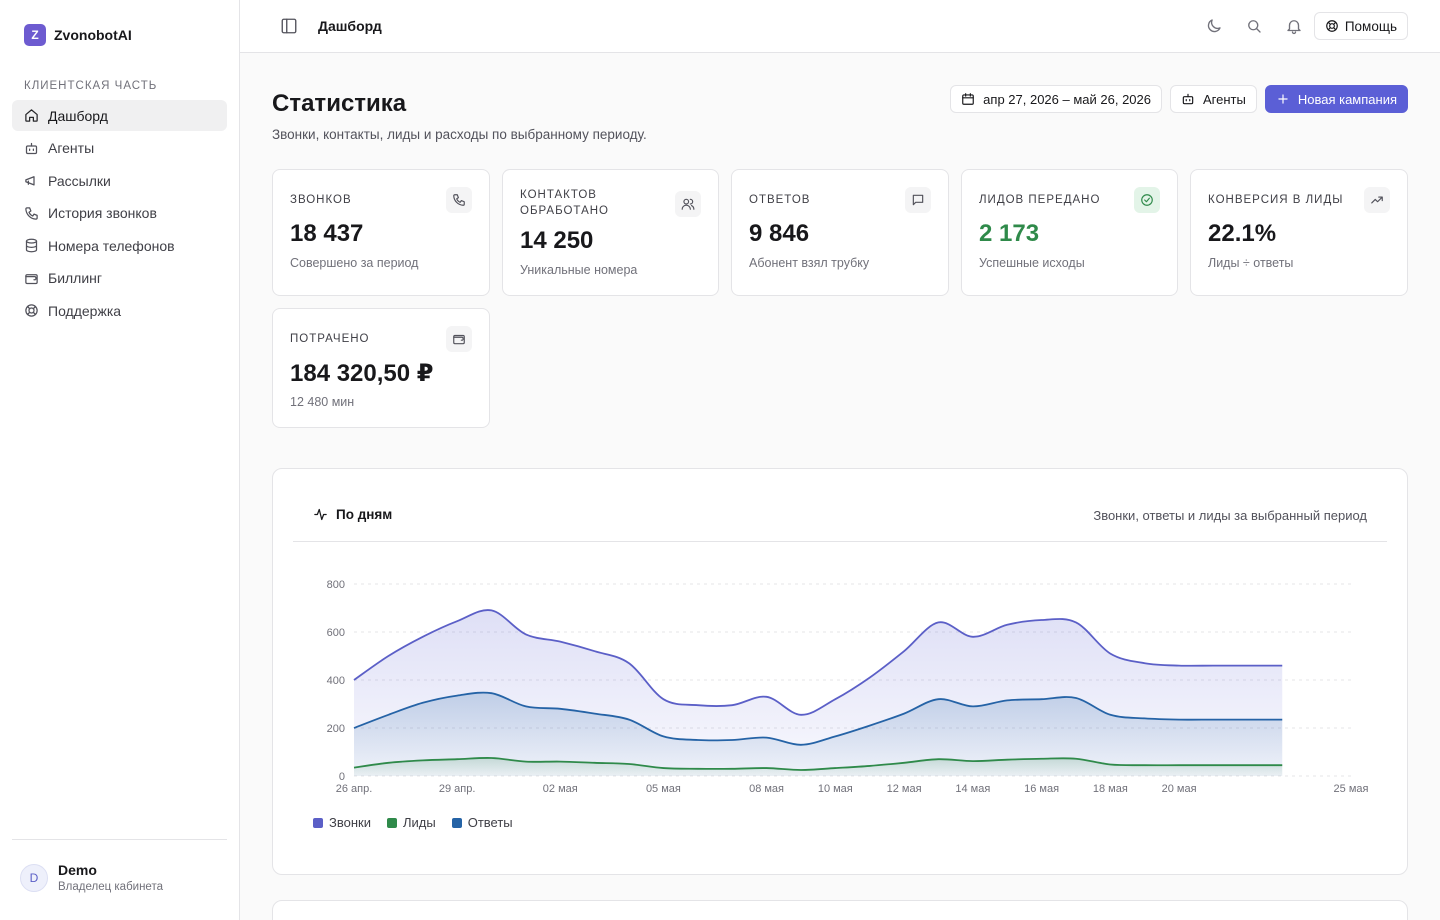  What do you see at coordinates (31, 115) in the screenshot?
I see `home-icon` at bounding box center [31, 115].